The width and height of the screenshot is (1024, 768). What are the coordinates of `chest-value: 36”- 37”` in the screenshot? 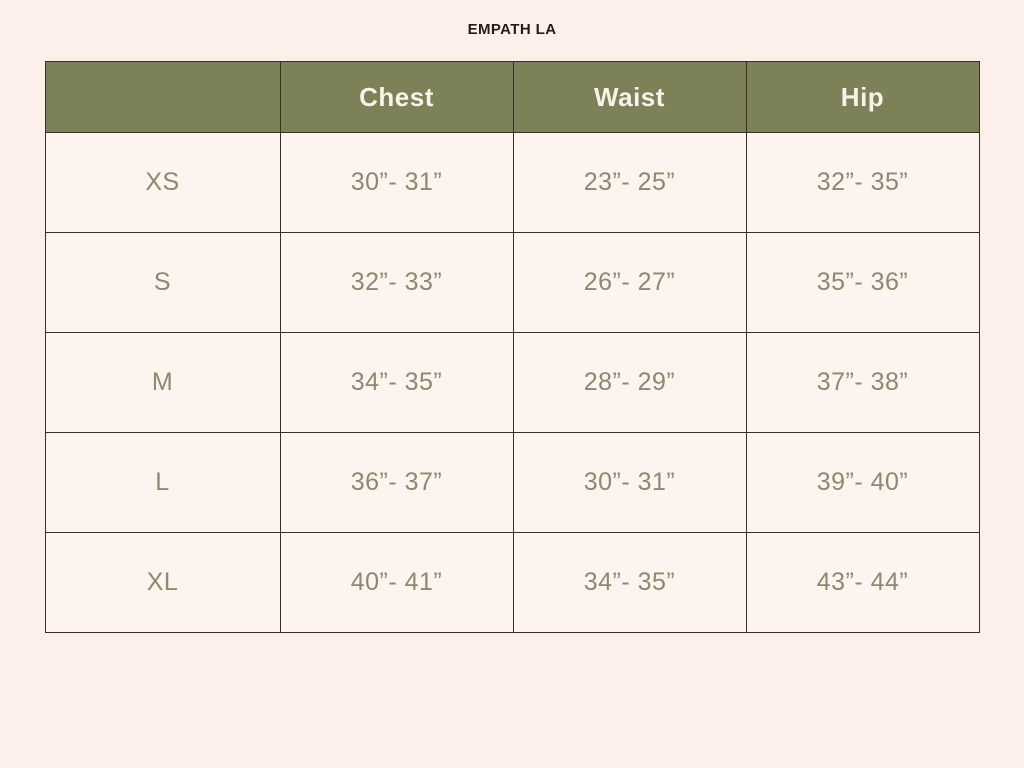 It's located at (396, 482).